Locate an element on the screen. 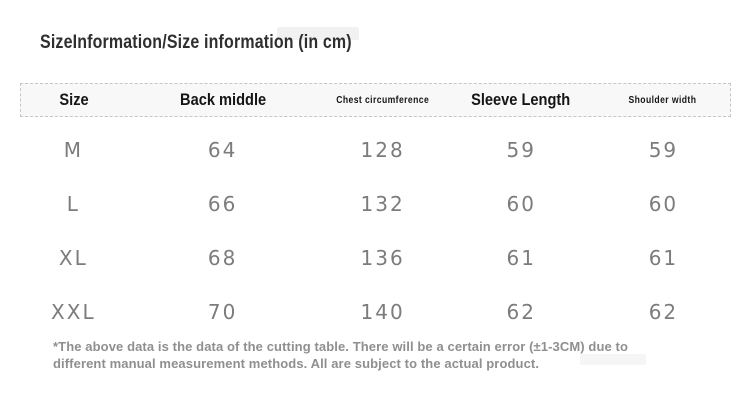 The height and width of the screenshot is (413, 750). cell-shoulder-width: 59 is located at coordinates (663, 150).